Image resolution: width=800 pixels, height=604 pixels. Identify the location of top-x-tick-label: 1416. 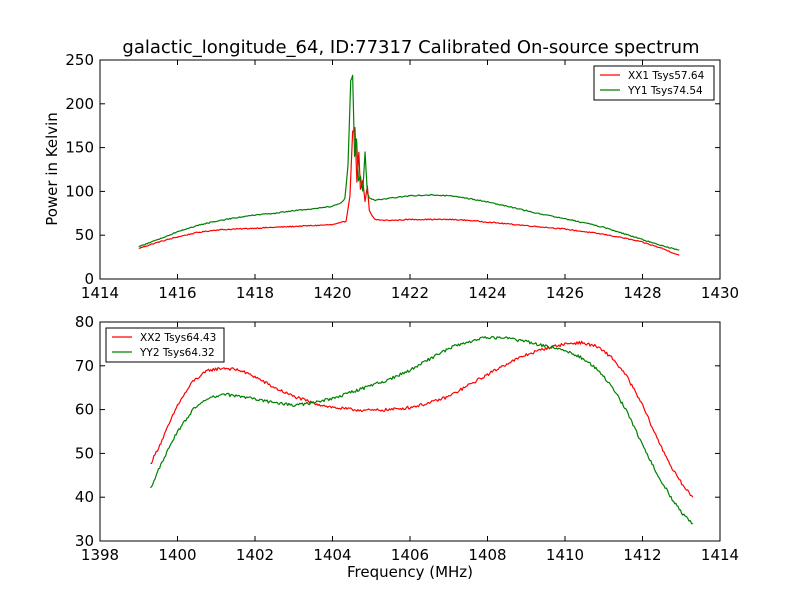
(177, 293).